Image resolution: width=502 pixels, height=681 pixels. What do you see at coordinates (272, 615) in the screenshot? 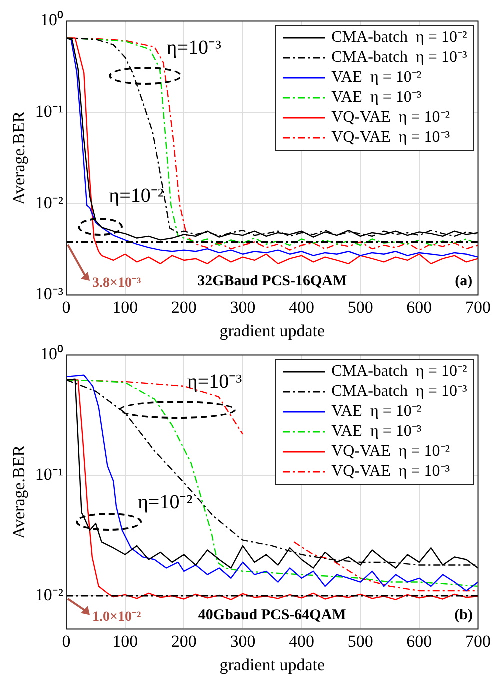
I see `annotation: 40Gbaud PCS-64QAM` at bounding box center [272, 615].